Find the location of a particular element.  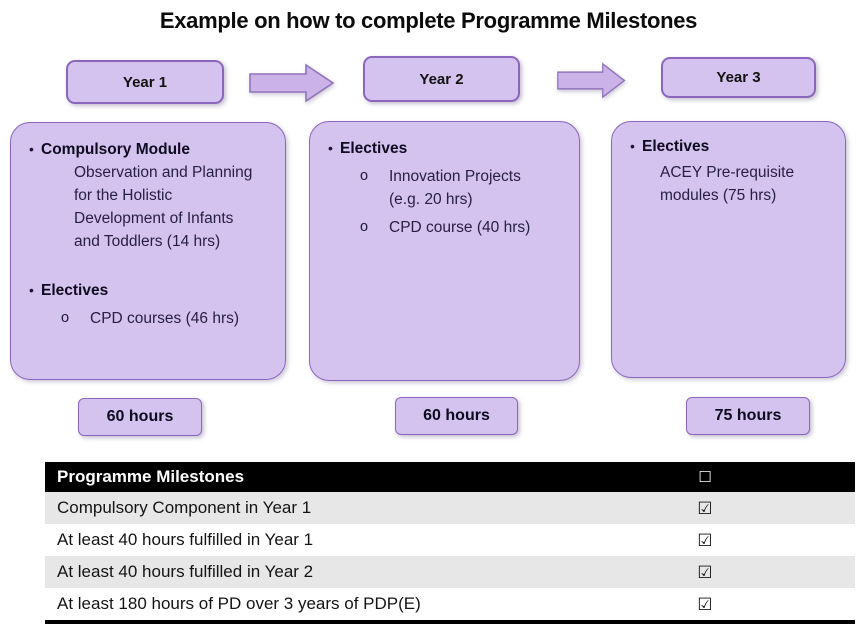

list-item: o CPD courses (46 hrs) is located at coordinates (148, 318).